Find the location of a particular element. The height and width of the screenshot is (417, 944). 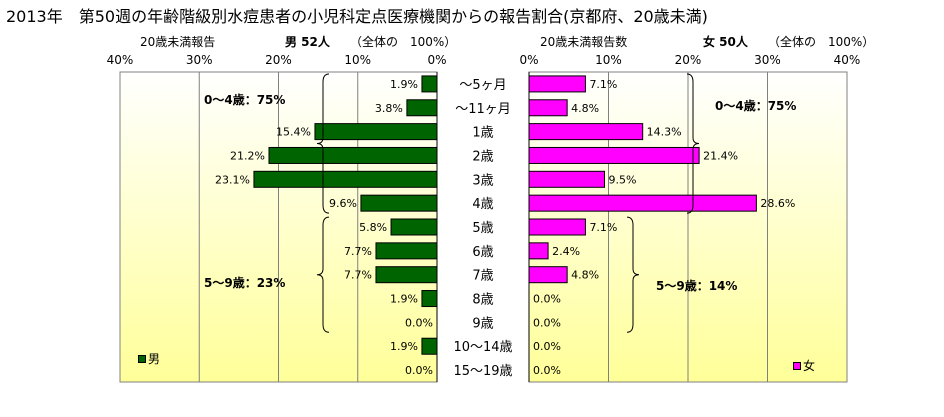

category-label: 5歳 is located at coordinates (482, 228).